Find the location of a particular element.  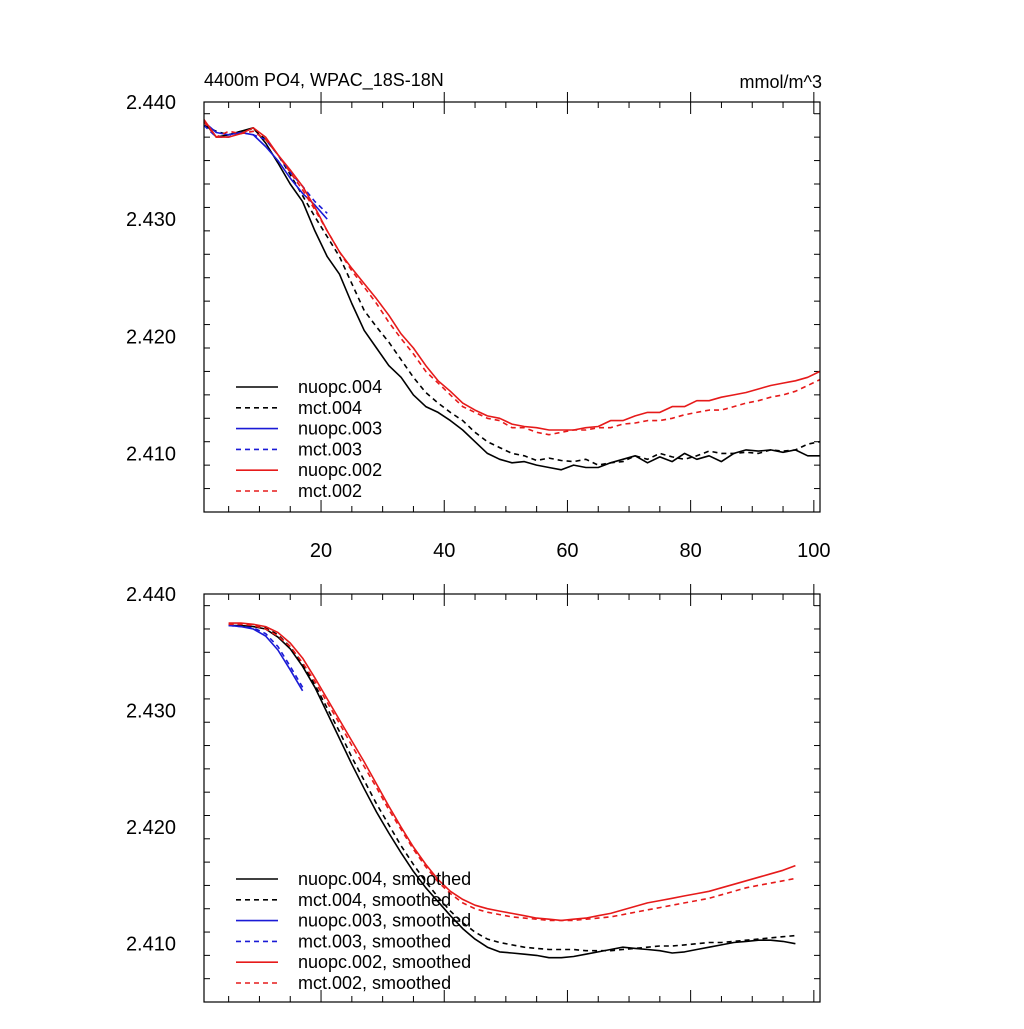

legend-label: nuopc.003, smoothed is located at coordinates (384, 921).